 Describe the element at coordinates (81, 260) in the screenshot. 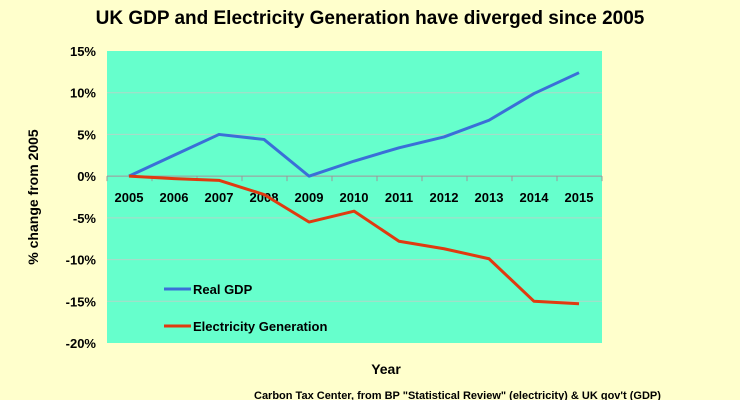

I see `y-tick-label: -10%` at that location.